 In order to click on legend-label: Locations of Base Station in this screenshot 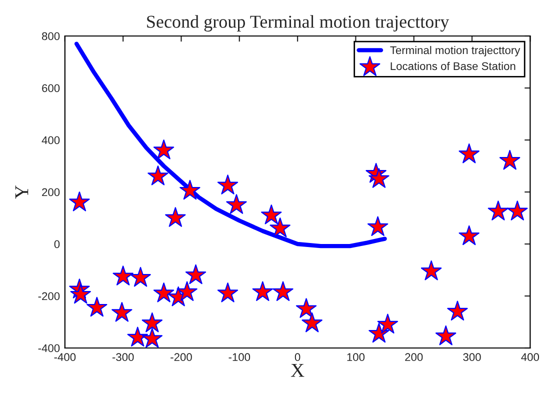, I will do `click(453, 66)`.